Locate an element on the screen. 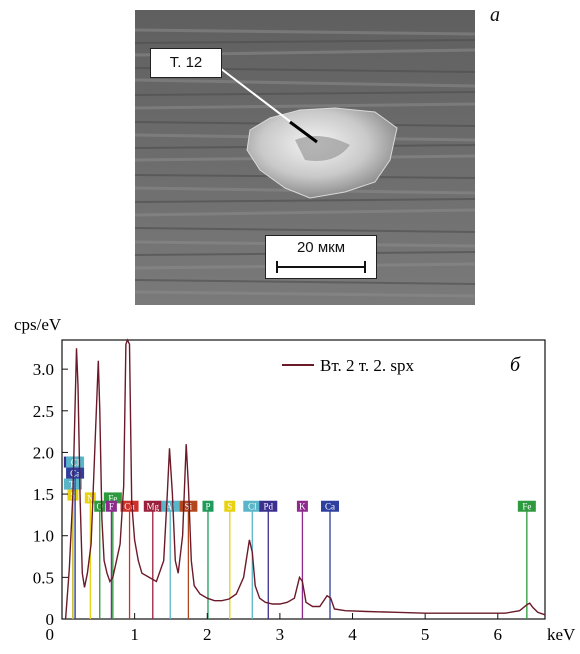  element-label-p: P is located at coordinates (207, 507).